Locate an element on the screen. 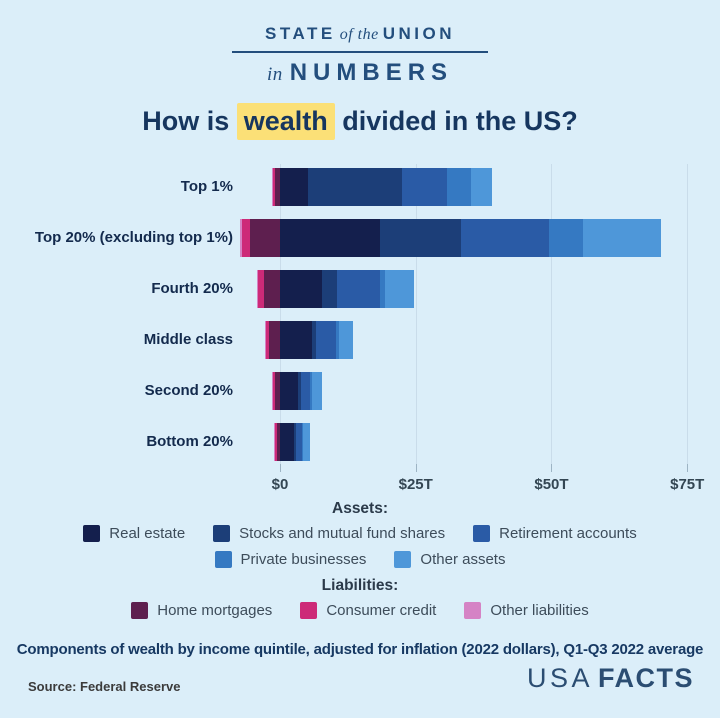 The width and height of the screenshot is (720, 718). brand-line1: STATE of the UNION is located at coordinates (360, 34).